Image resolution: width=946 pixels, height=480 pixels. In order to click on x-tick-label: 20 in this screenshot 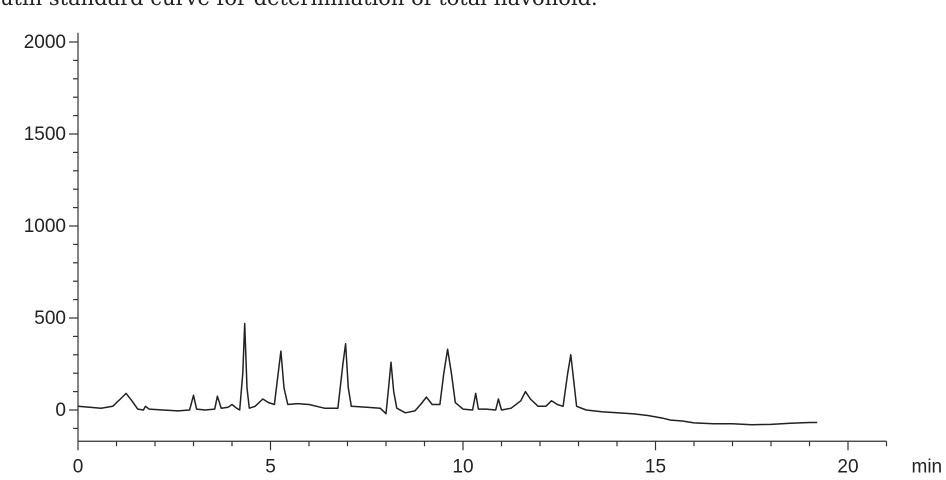, I will do `click(847, 466)`.